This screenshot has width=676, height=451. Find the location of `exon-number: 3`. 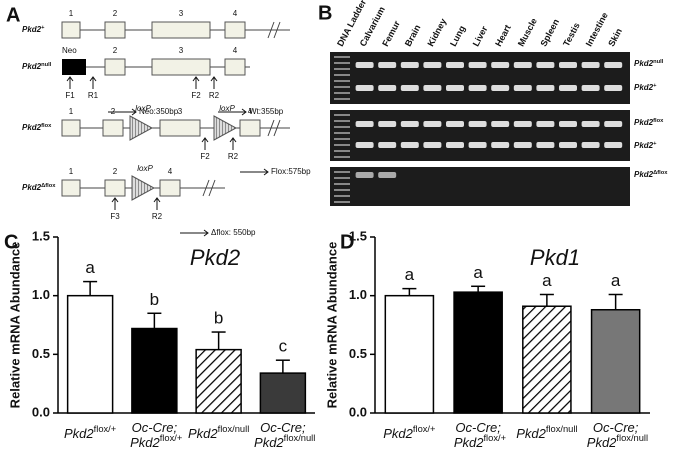

exon-number: 3 is located at coordinates (180, 111).